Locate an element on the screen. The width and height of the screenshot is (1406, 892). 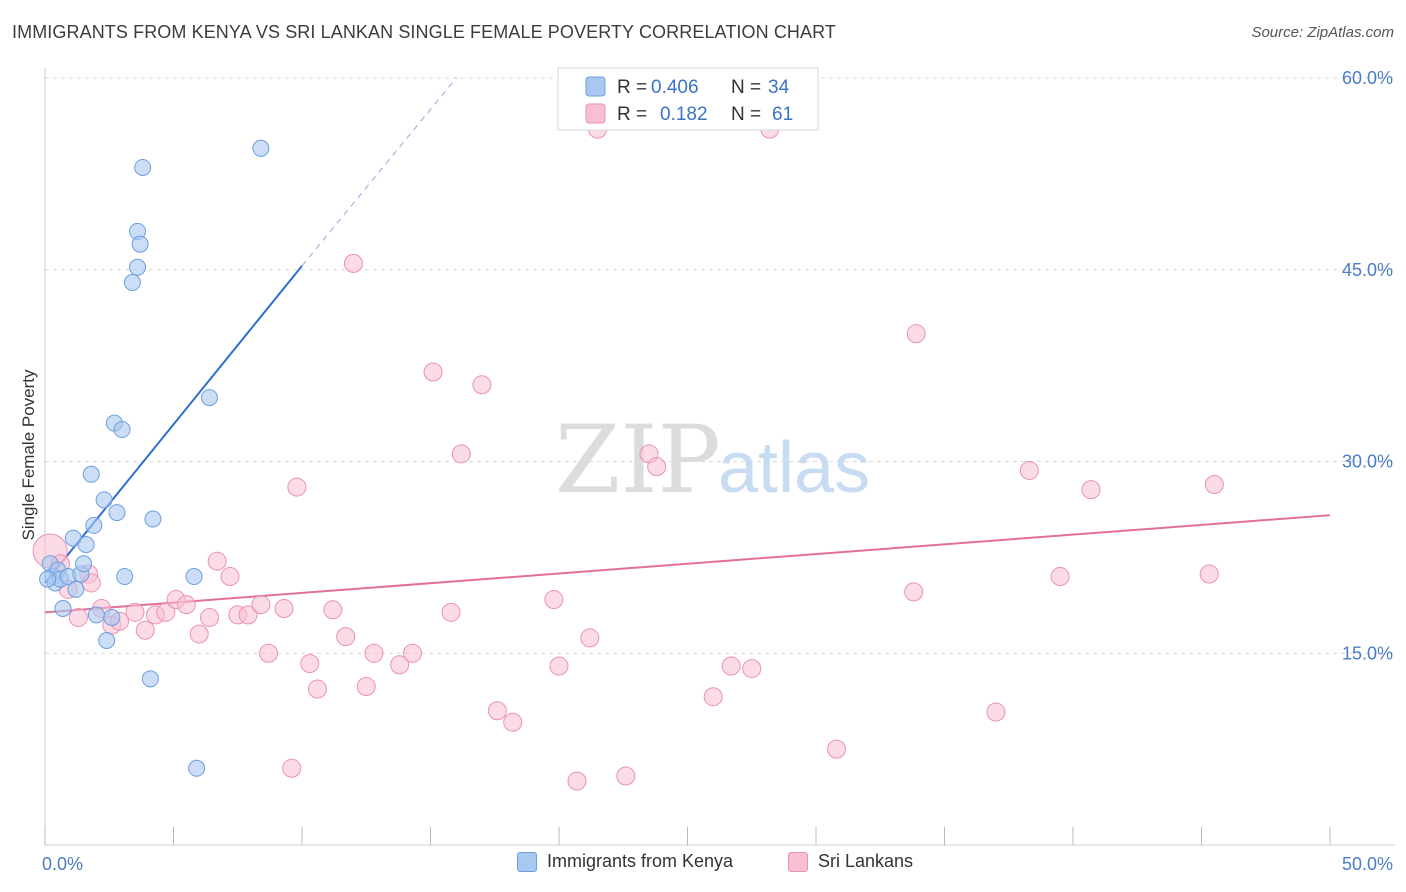
x-tick-label: 0.0% is located at coordinates (62, 864).